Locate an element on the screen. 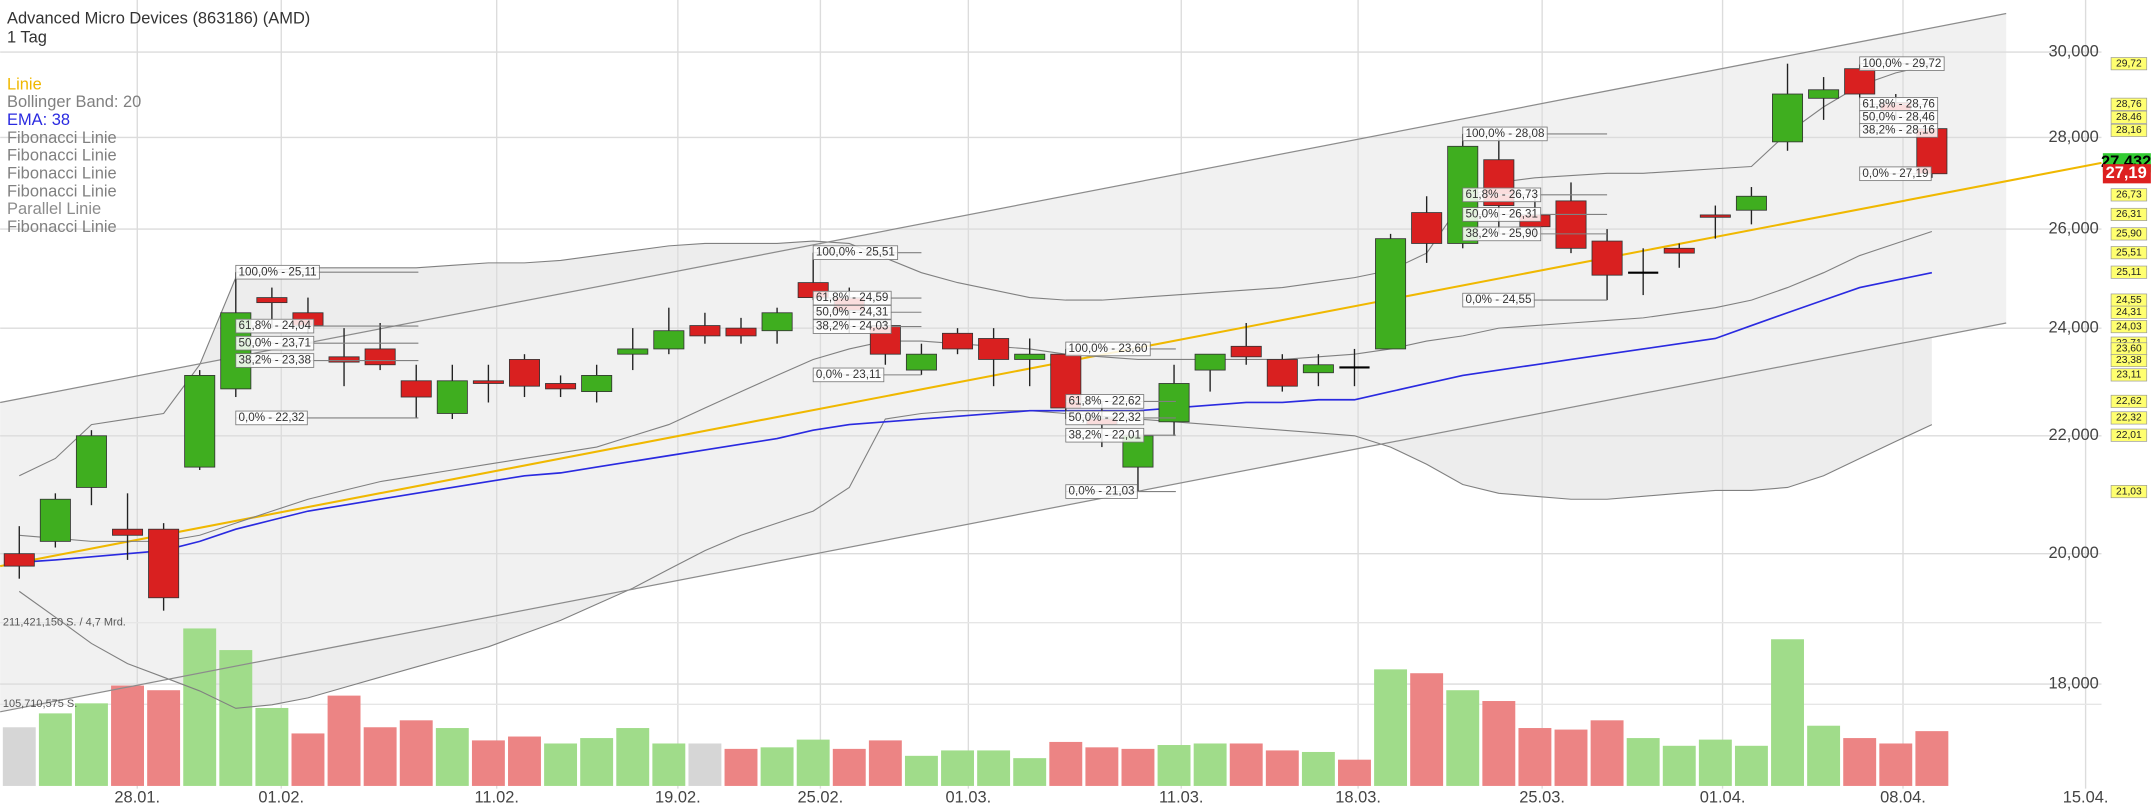 Image resolution: width=2151 pixels, height=812 pixels. volume-tick-label: 105,710,575 S. is located at coordinates (40, 704).